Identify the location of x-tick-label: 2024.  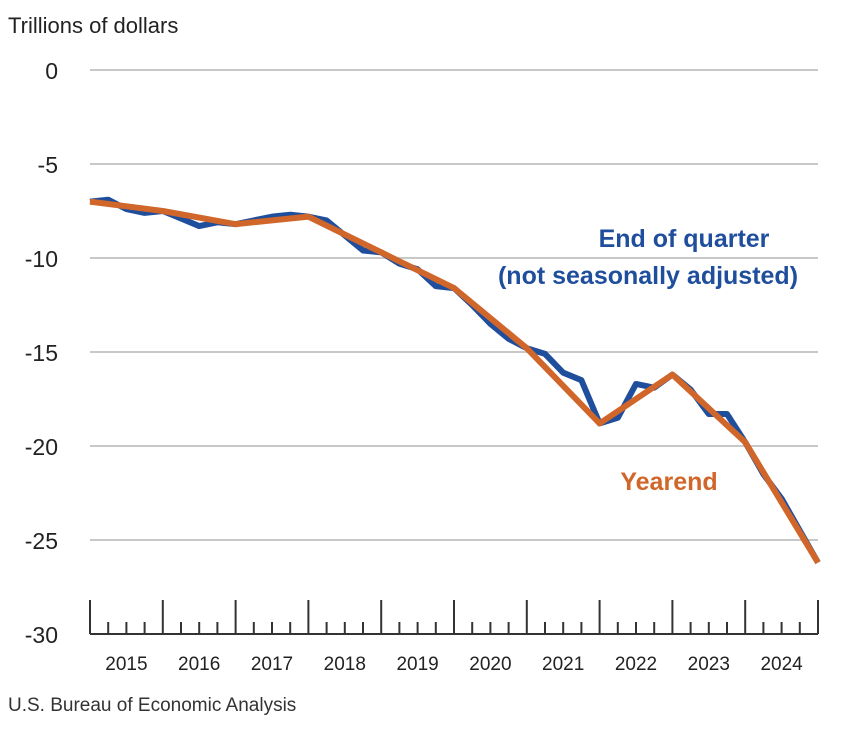
(781, 664).